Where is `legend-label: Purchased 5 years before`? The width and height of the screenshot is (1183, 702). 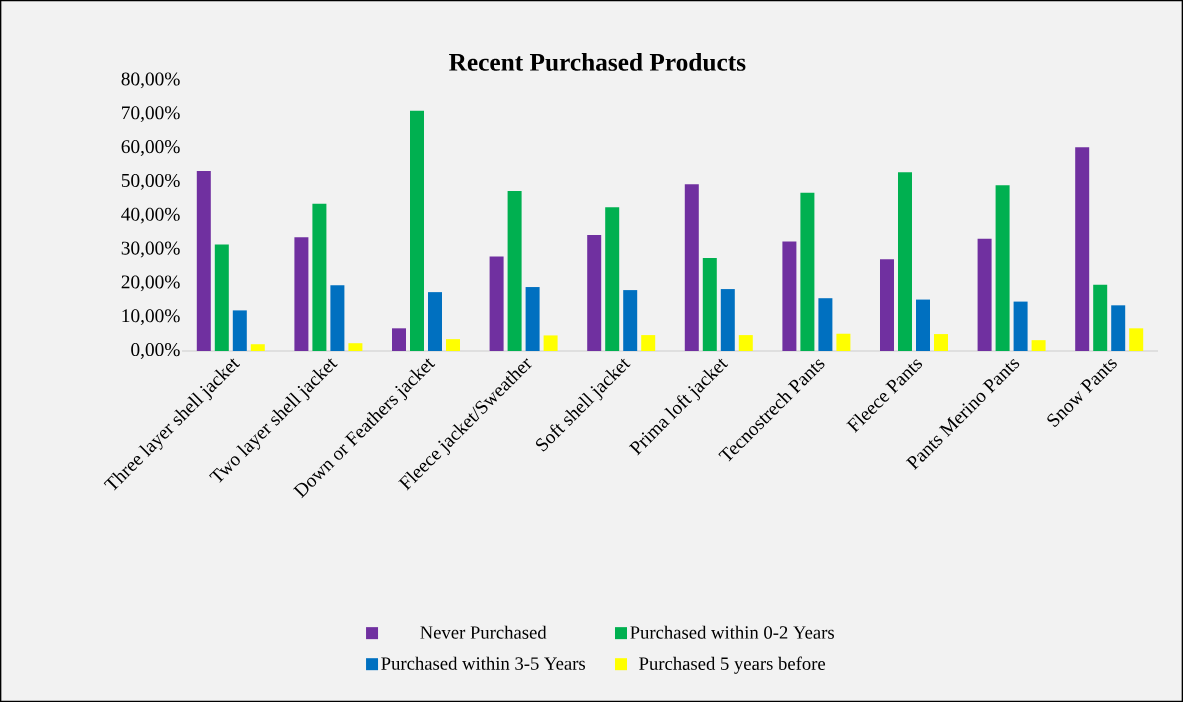 legend-label: Purchased 5 years before is located at coordinates (732, 665).